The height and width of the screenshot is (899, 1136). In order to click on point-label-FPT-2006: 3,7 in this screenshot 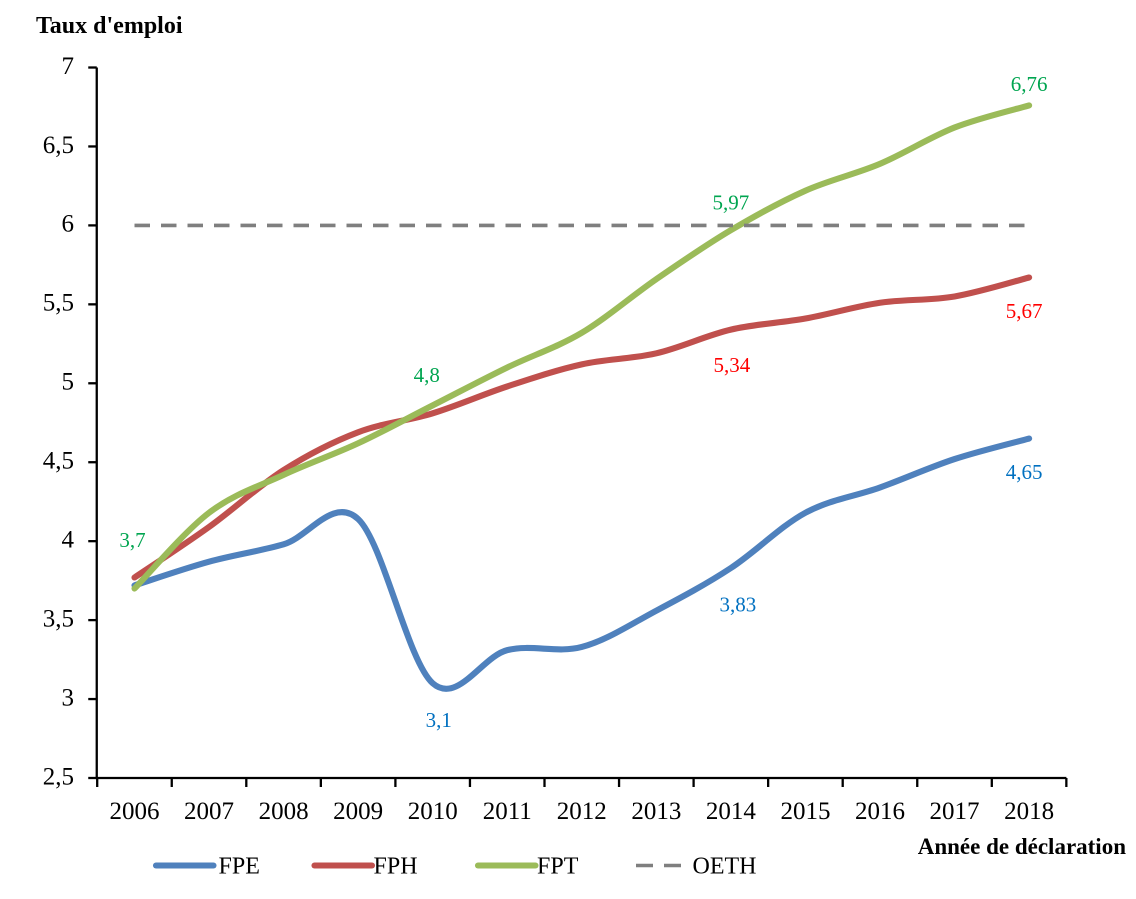, I will do `click(132, 540)`.